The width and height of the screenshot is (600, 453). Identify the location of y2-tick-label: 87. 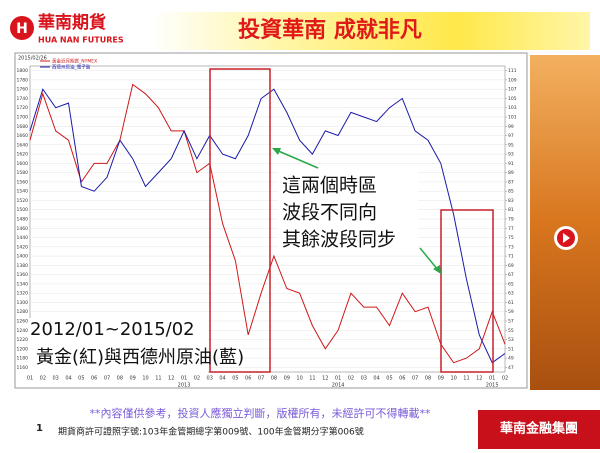
(511, 182).